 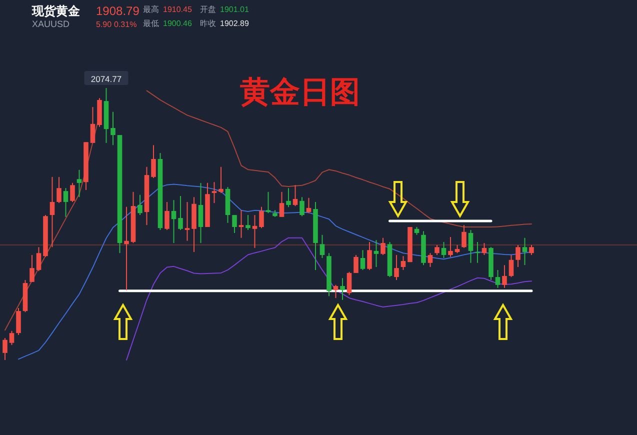 I want to click on text: 昨收, so click(x=208, y=23).